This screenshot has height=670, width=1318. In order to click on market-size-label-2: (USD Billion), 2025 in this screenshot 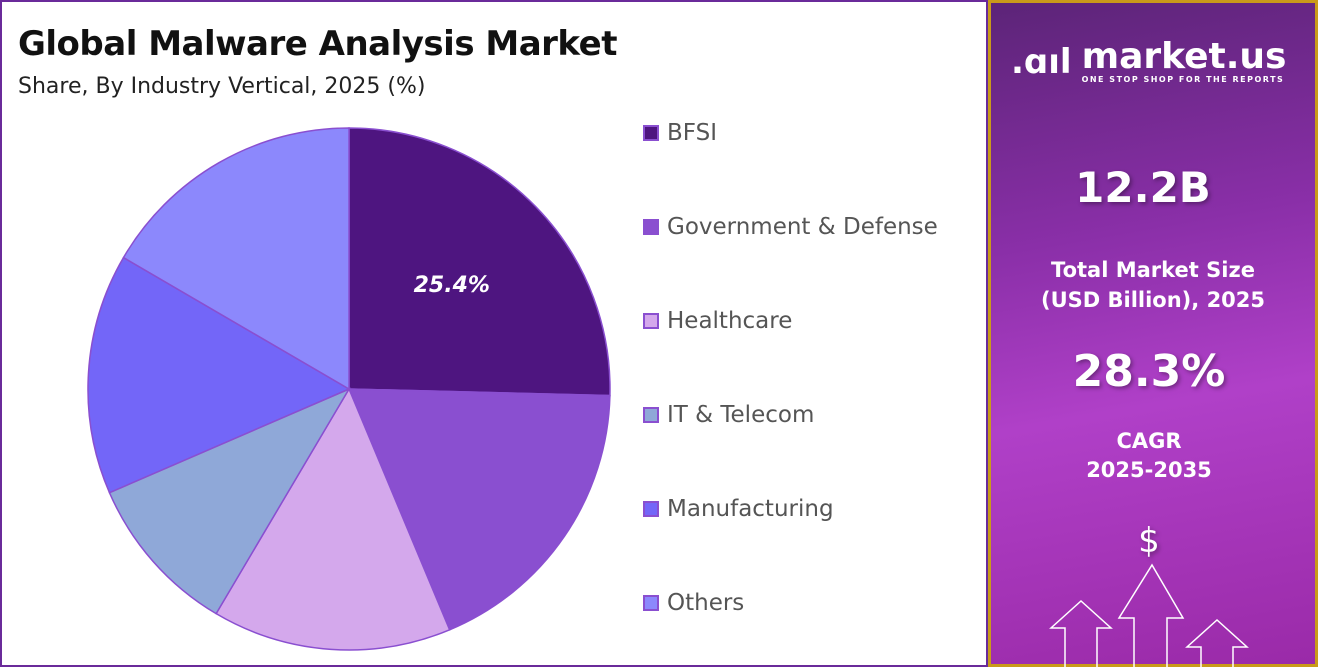, I will do `click(1153, 300)`.